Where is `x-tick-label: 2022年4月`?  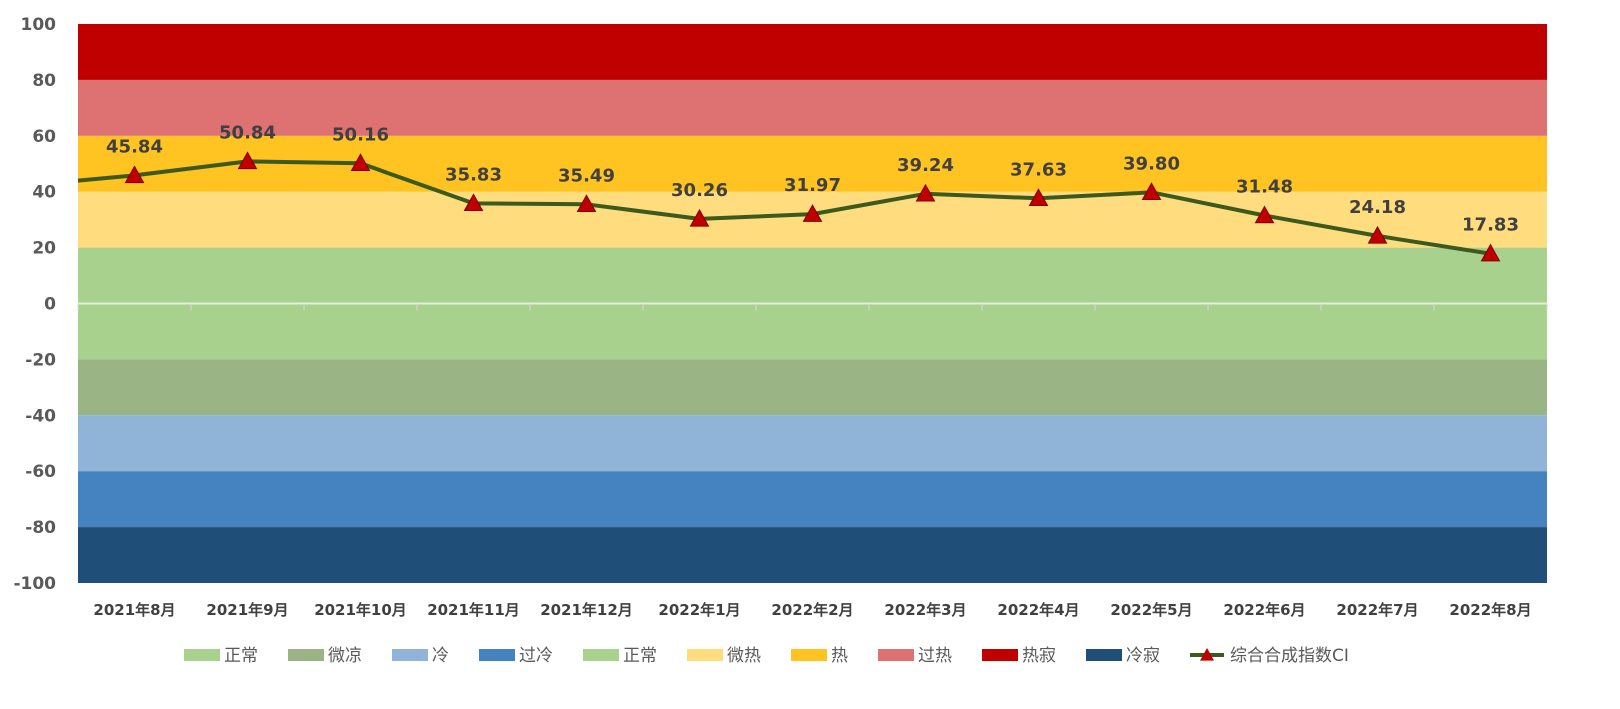
x-tick-label: 2022年4月 is located at coordinates (1038, 610).